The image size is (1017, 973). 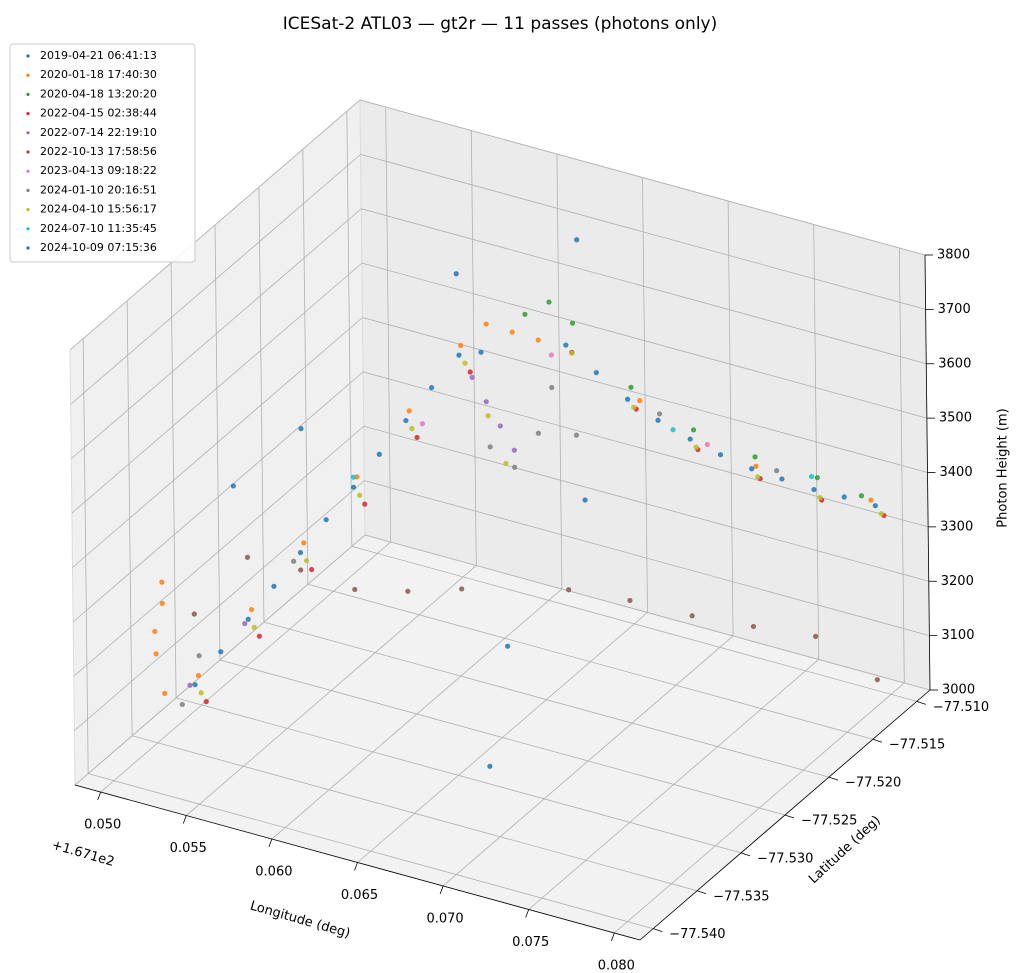 I want to click on legend-label: 2024-04-10 15:56:17, so click(x=98, y=209).